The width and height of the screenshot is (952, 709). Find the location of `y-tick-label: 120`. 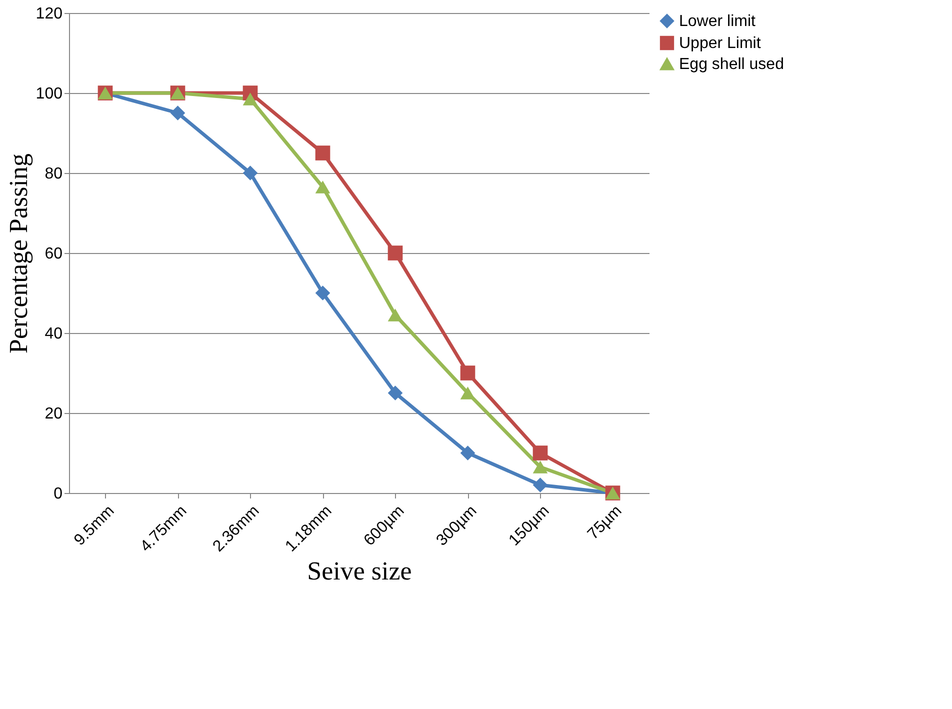

y-tick-label: 120 is located at coordinates (49, 14).